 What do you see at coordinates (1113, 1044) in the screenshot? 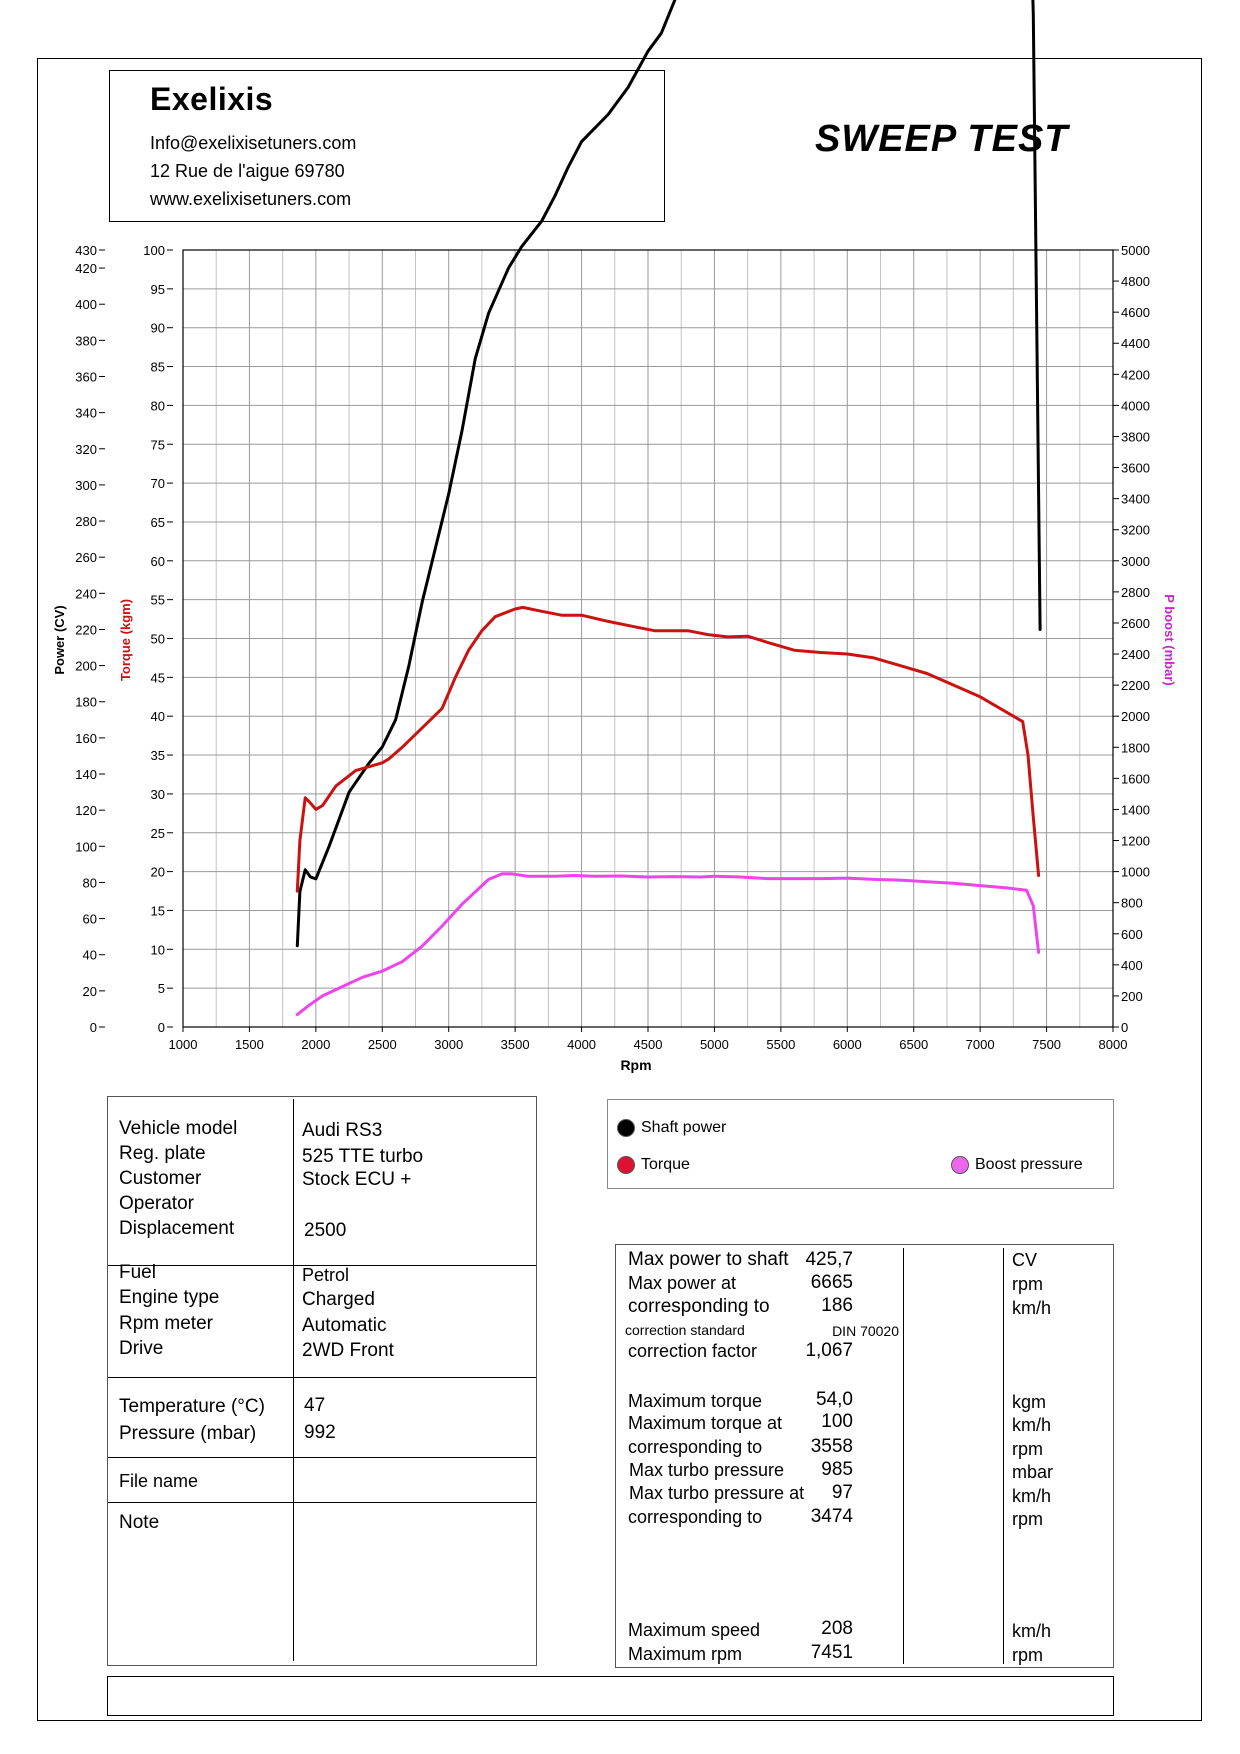
I see `x-tick-label: 8000` at bounding box center [1113, 1044].